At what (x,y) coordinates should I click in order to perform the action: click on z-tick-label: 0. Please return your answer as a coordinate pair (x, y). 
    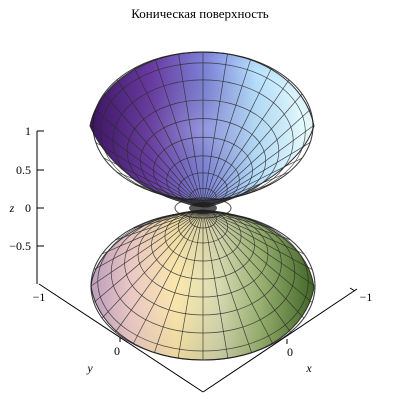
    Looking at the image, I should click on (28, 208).